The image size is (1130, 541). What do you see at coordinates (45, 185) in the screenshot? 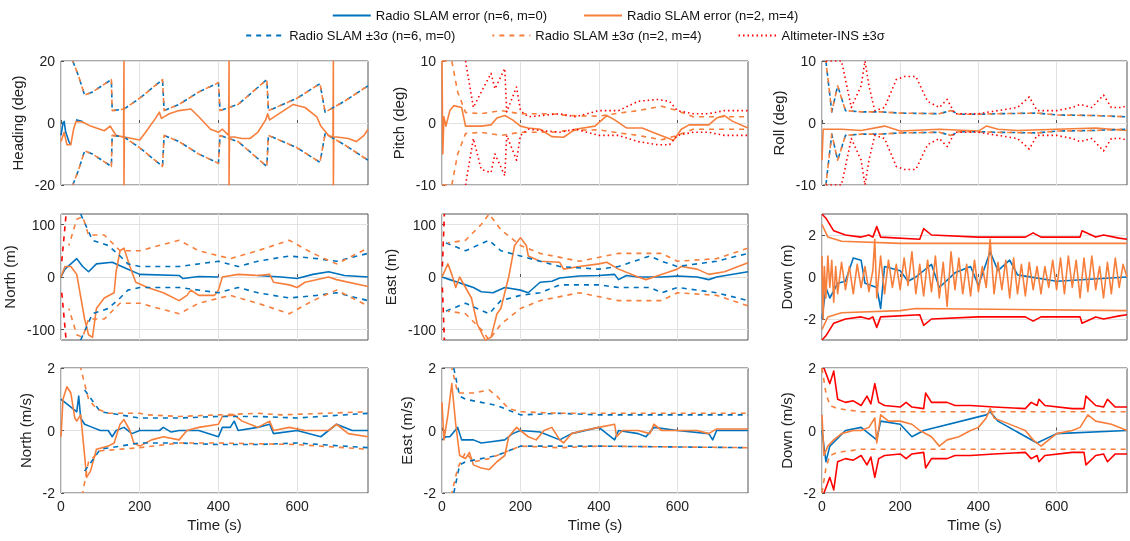
I see `y-tick-label: -20` at bounding box center [45, 185].